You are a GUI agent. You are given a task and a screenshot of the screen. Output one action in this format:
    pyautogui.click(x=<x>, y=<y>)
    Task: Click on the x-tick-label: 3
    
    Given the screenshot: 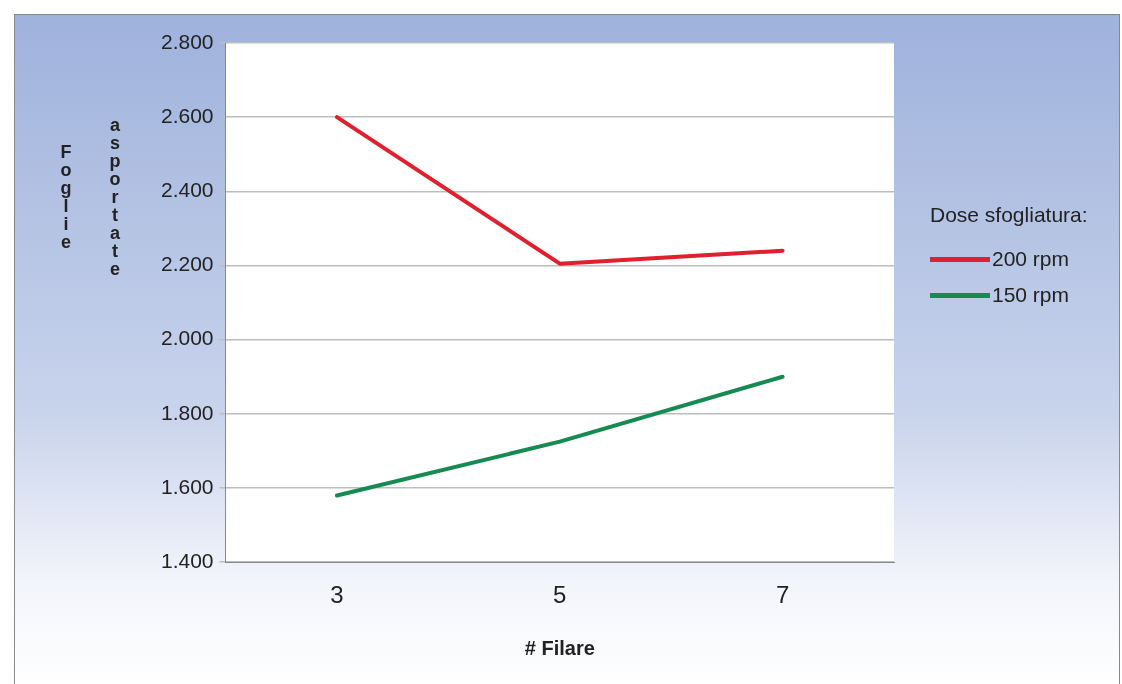 What is the action you would take?
    pyautogui.click(x=337, y=595)
    